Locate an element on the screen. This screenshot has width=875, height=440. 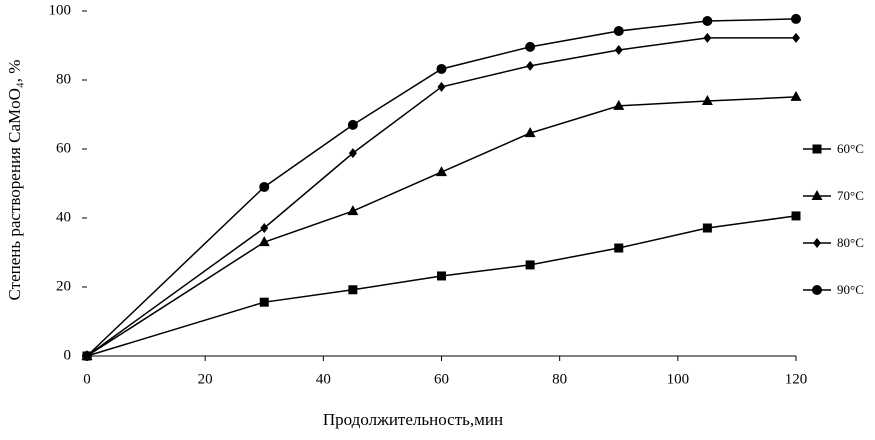
x-tick-label: 40 is located at coordinates (323, 379).